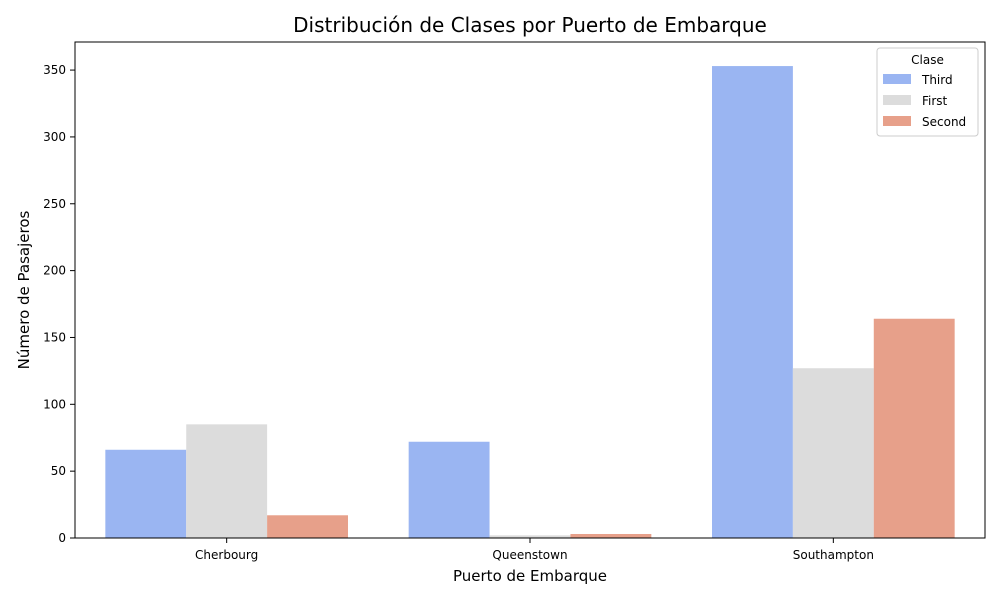 This screenshot has width=1000, height=600. Describe the element at coordinates (54, 271) in the screenshot. I see `y-tick-label: 200` at that location.